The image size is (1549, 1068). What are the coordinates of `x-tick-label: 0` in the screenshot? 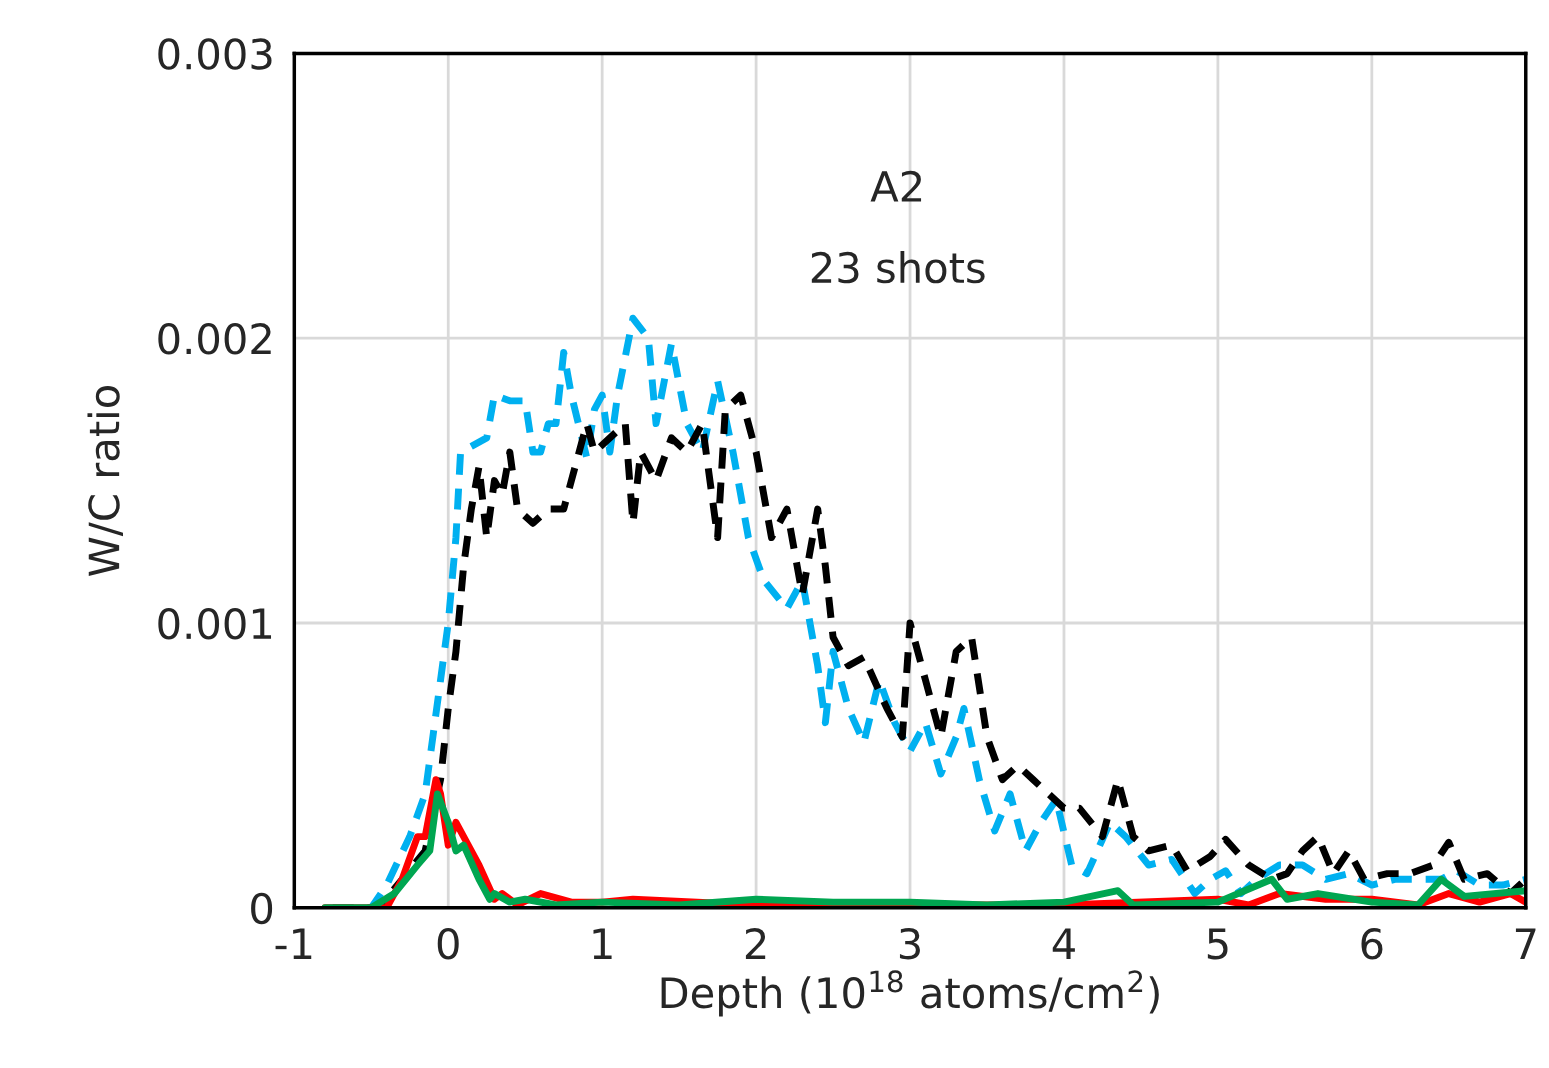 It's located at (448, 943).